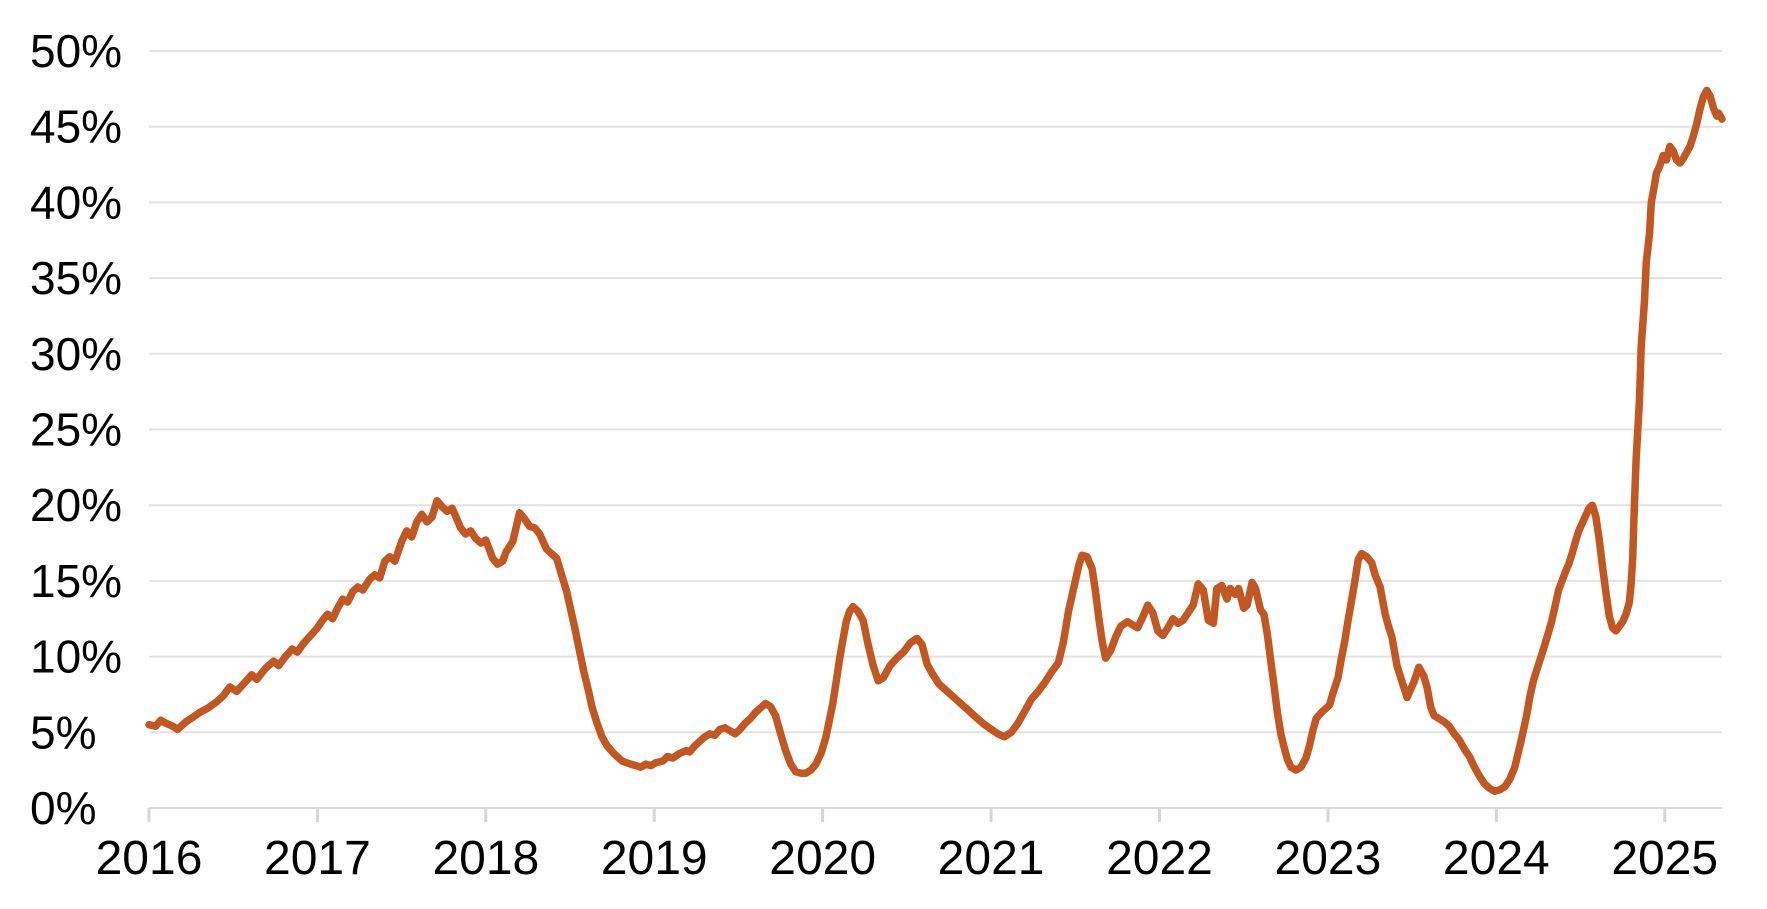 This screenshot has height=909, width=1767. Describe the element at coordinates (76, 127) in the screenshot. I see `y-tick-label: 45%` at that location.